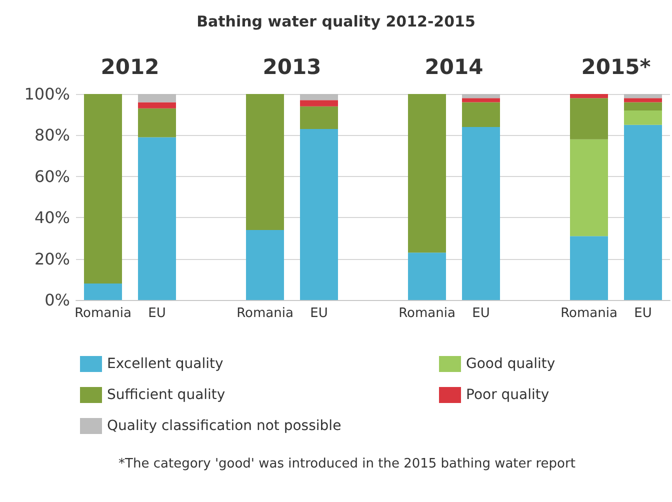  I want to click on text: 2014, so click(454, 67).